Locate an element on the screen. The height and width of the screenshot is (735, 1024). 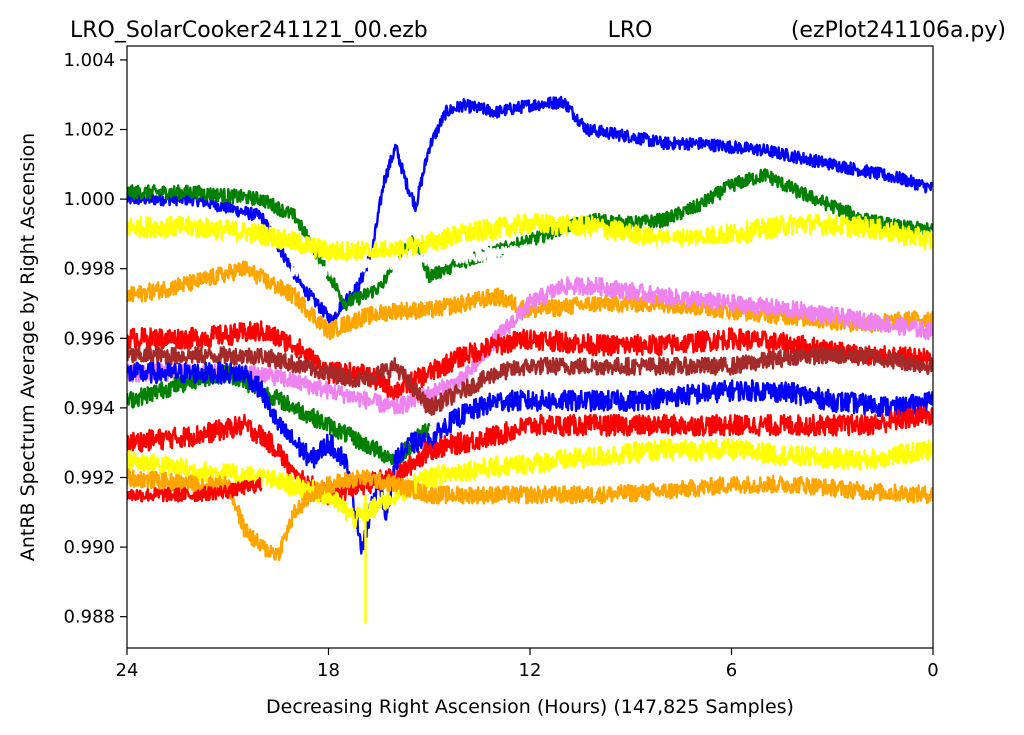
chart-title-right: (ezPlot241106a.py) is located at coordinates (898, 30).